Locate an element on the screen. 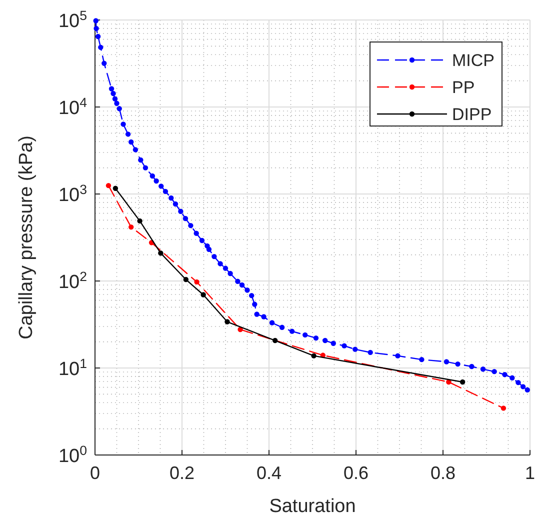 Image resolution: width=555 pixels, height=526 pixels. x-tick-label: 0.6 is located at coordinates (356, 473).